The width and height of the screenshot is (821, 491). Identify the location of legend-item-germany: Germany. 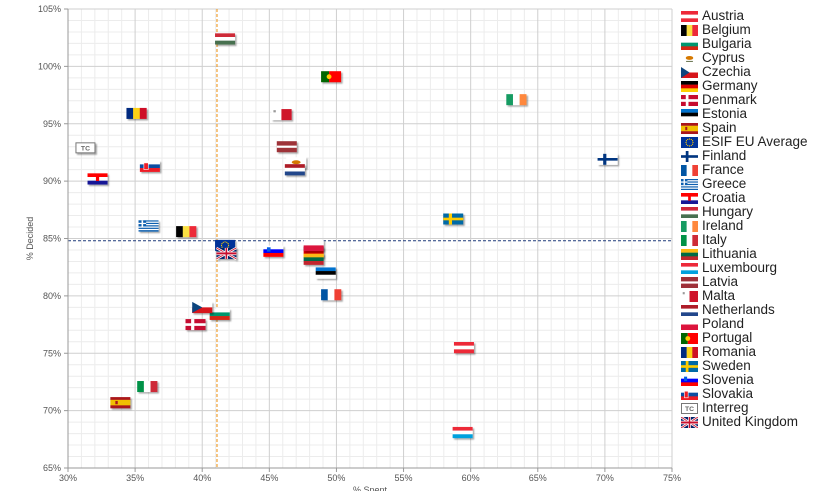
(751, 86).